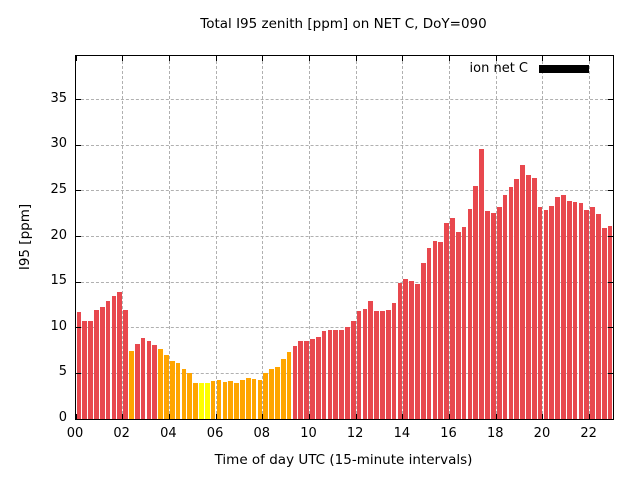  I want to click on bar-12:15, so click(365, 363).